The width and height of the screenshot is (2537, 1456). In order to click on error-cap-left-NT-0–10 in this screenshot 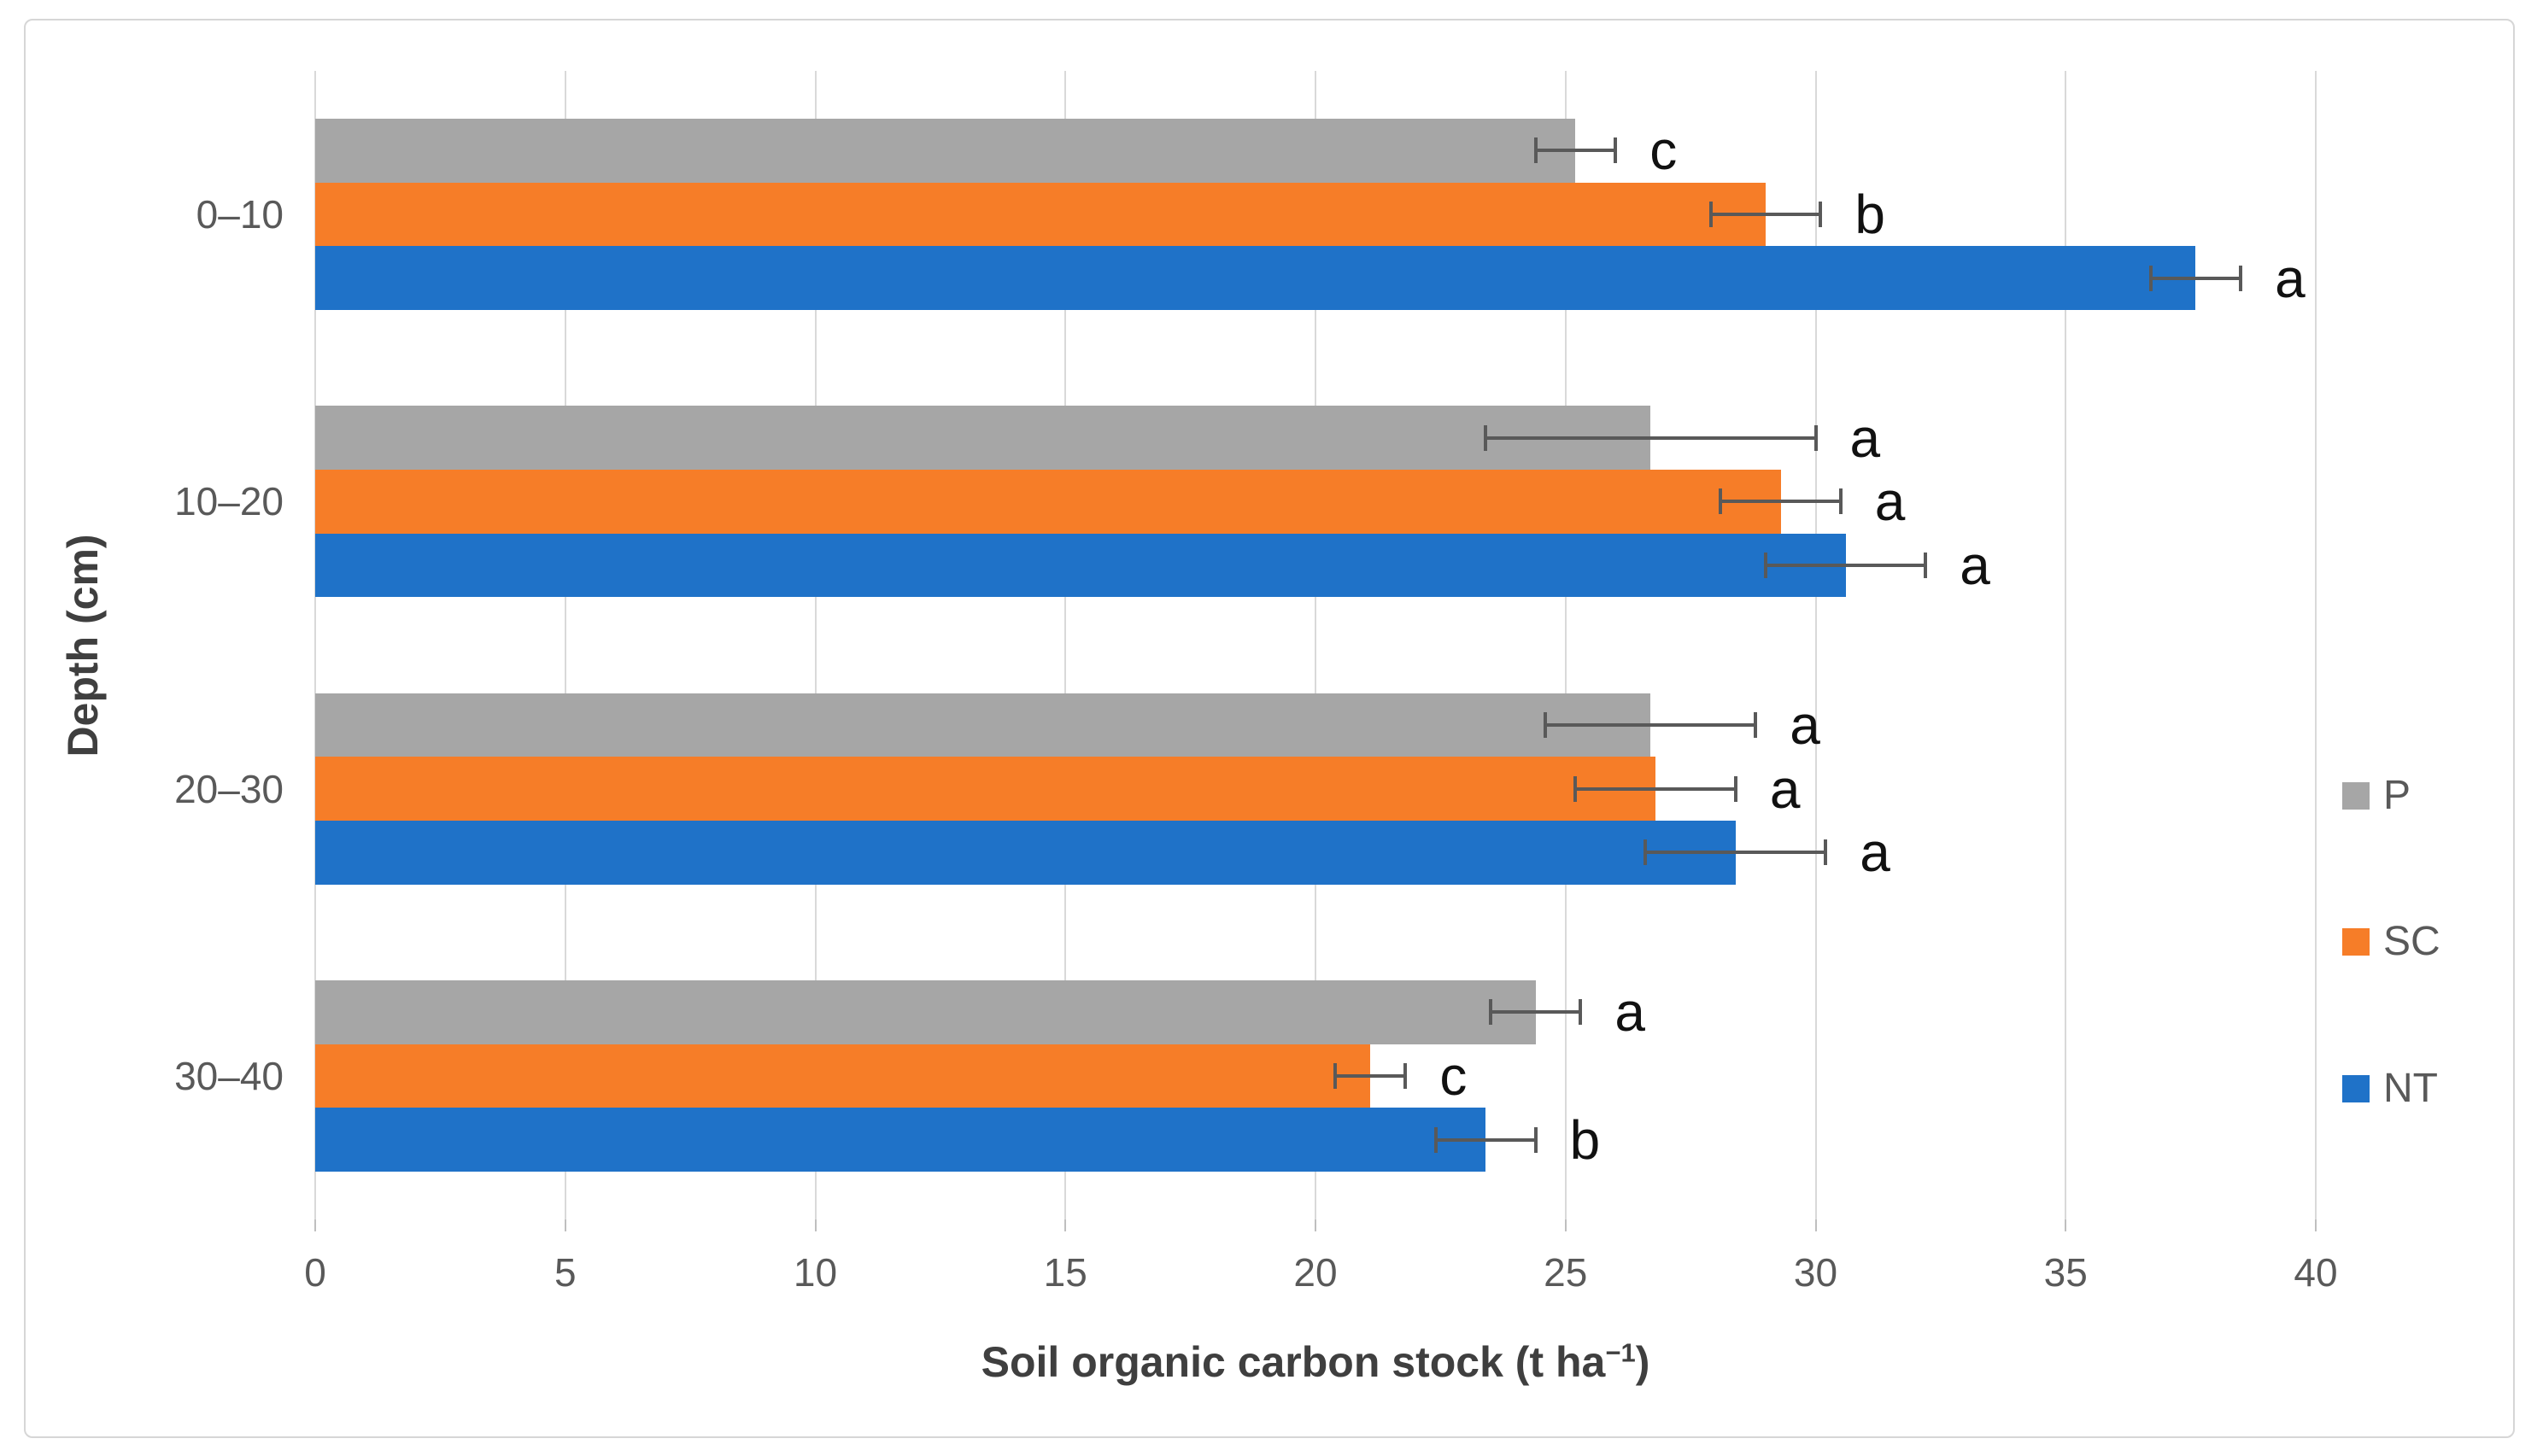, I will do `click(2150, 278)`.